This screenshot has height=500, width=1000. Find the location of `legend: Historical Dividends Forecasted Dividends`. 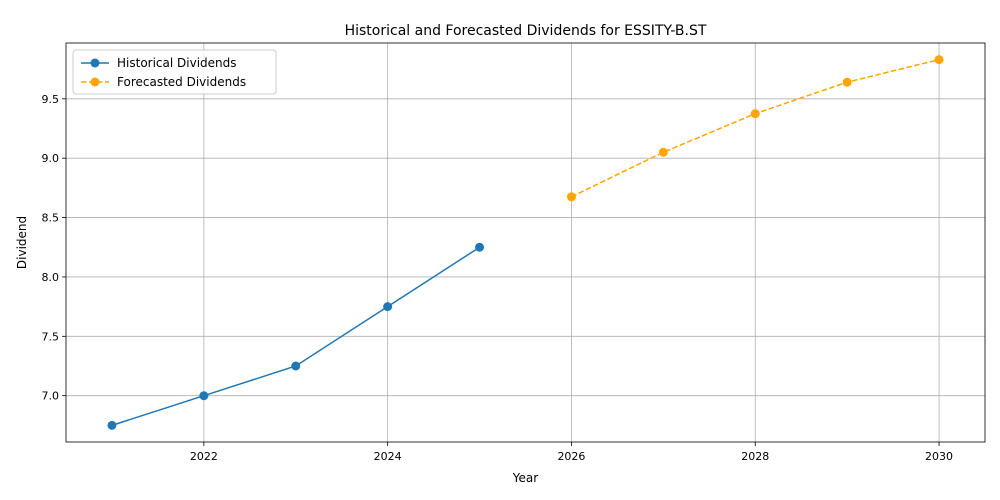

legend: Historical Dividends Forecasted Dividends is located at coordinates (174, 72).